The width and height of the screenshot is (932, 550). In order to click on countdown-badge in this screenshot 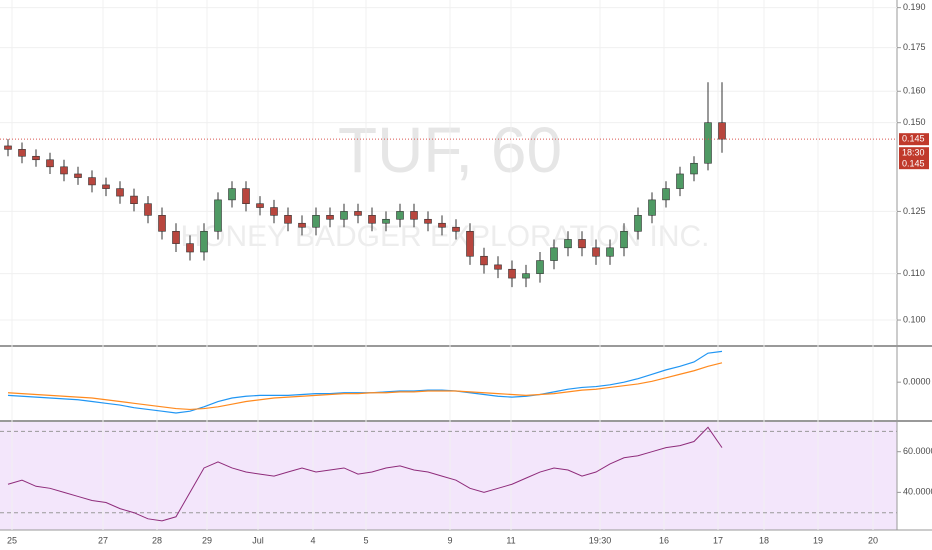, I will do `click(914, 158)`.